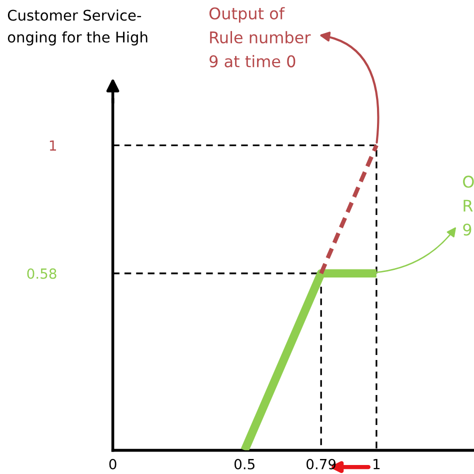  Describe the element at coordinates (78, 27) in the screenshot. I see `chart-title: Customer Service- onging for the High` at that location.